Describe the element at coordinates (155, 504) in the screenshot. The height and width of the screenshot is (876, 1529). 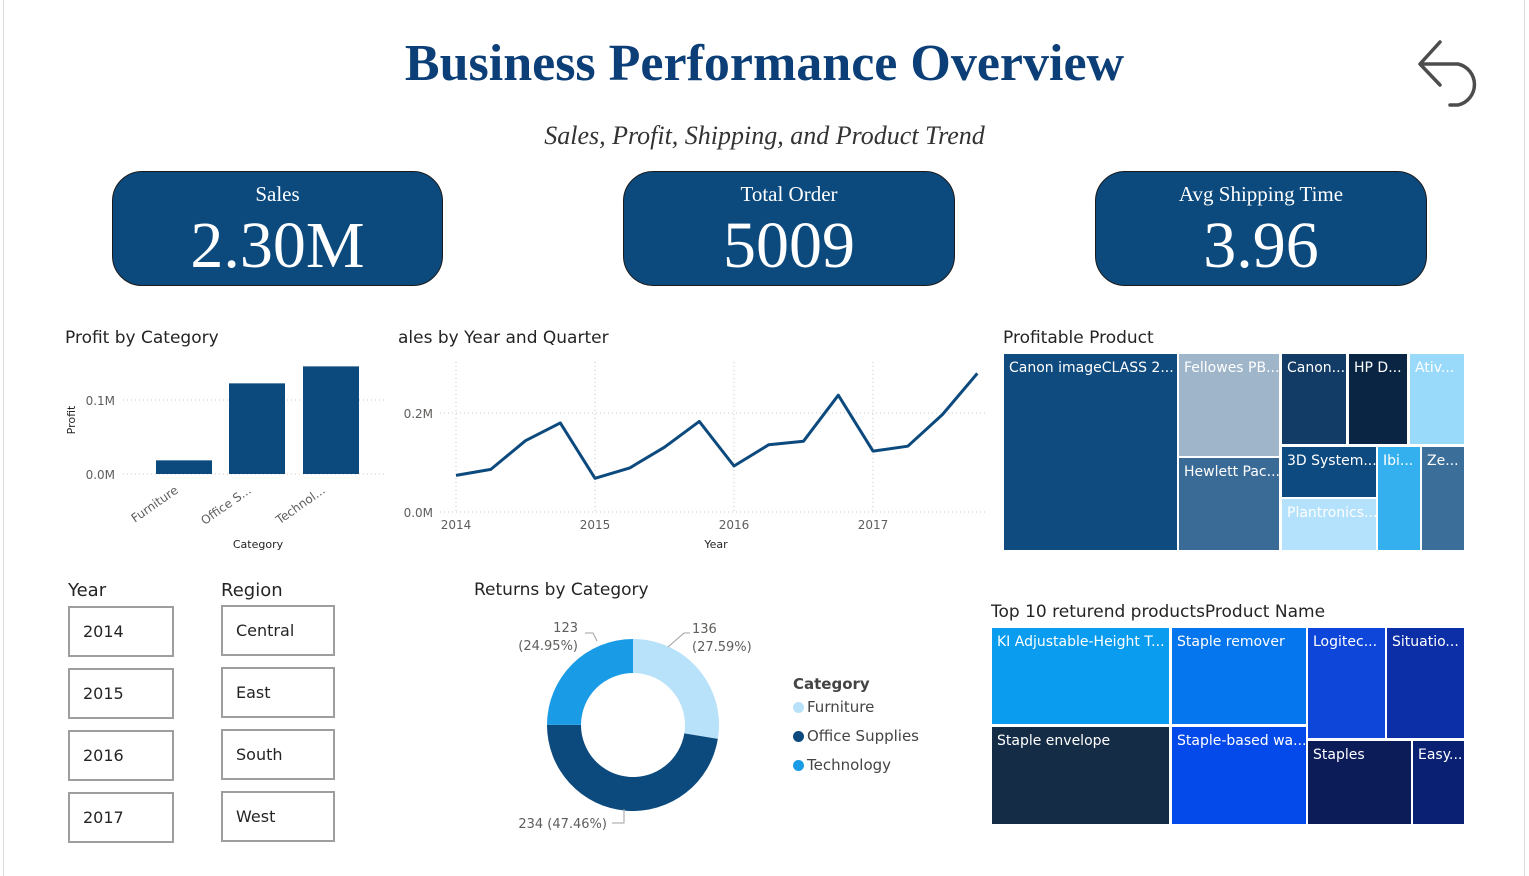
I see `x-tick-label: Furniture` at that location.